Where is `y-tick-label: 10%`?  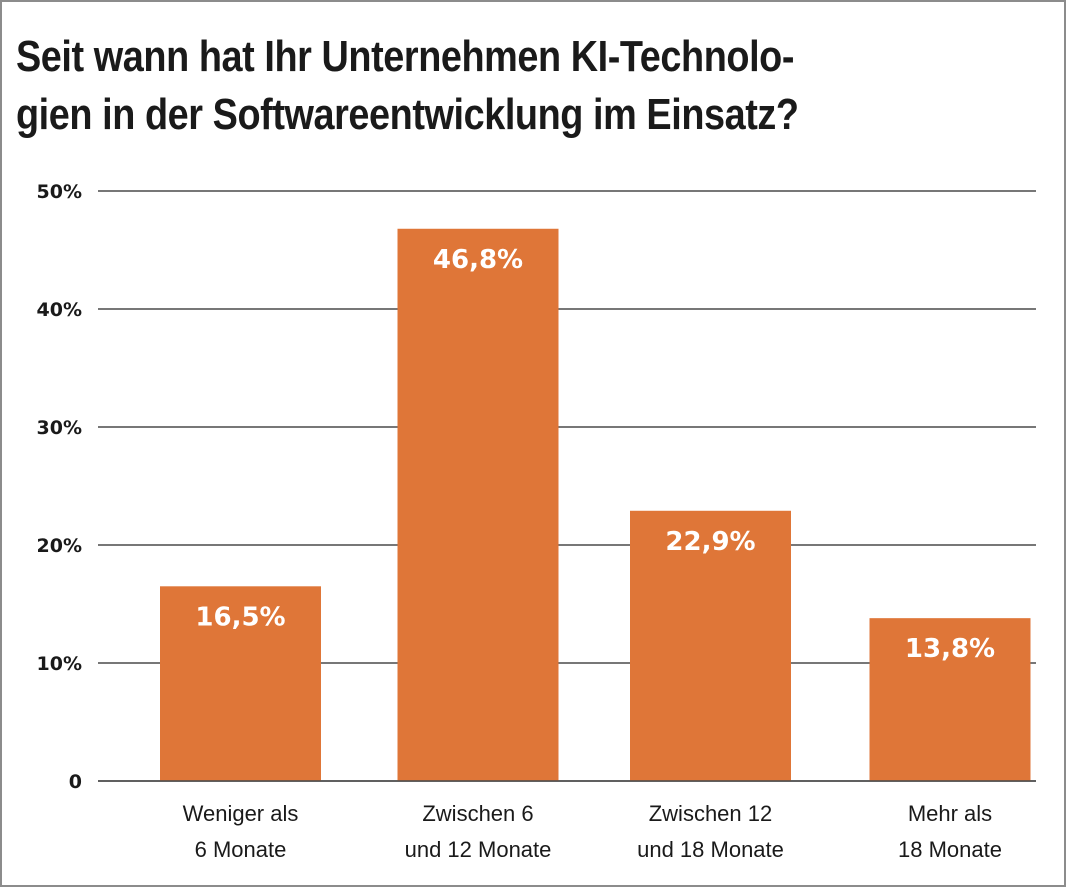
y-tick-label: 10% is located at coordinates (59, 664).